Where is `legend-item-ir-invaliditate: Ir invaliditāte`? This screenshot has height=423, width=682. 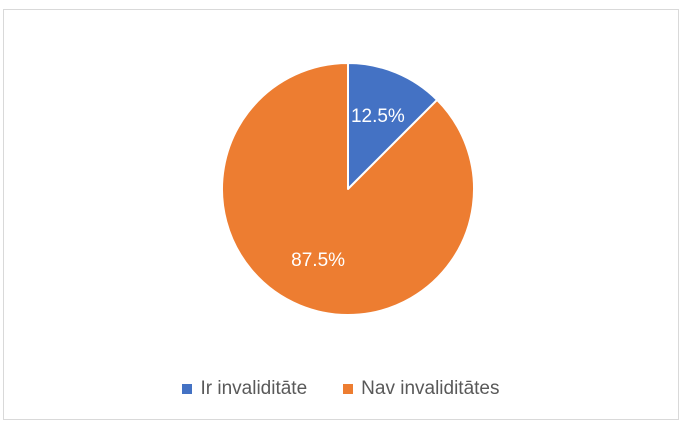
legend-item-ir-invaliditate: Ir invaliditāte is located at coordinates (244, 389).